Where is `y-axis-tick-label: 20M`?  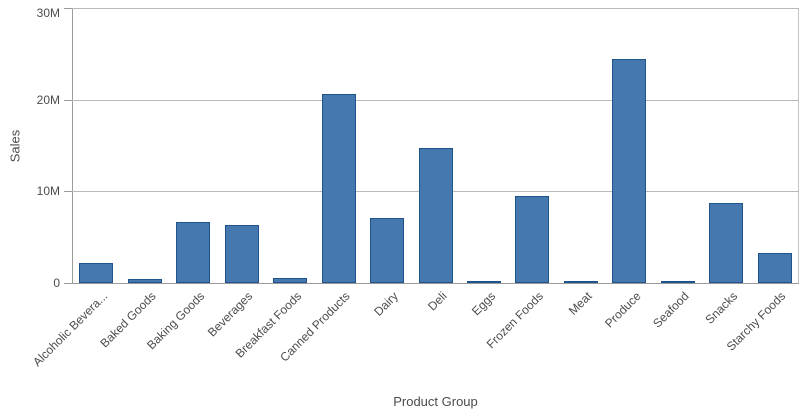
y-axis-tick-label: 20M is located at coordinates (48, 100).